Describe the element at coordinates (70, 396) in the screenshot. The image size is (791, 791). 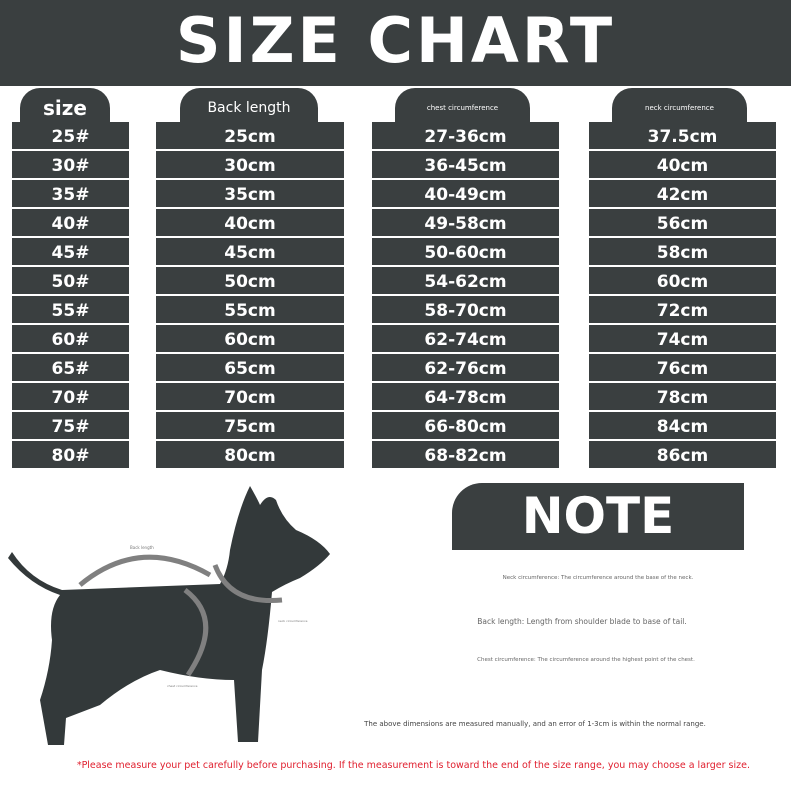
I see `table-cell: 70#` at that location.